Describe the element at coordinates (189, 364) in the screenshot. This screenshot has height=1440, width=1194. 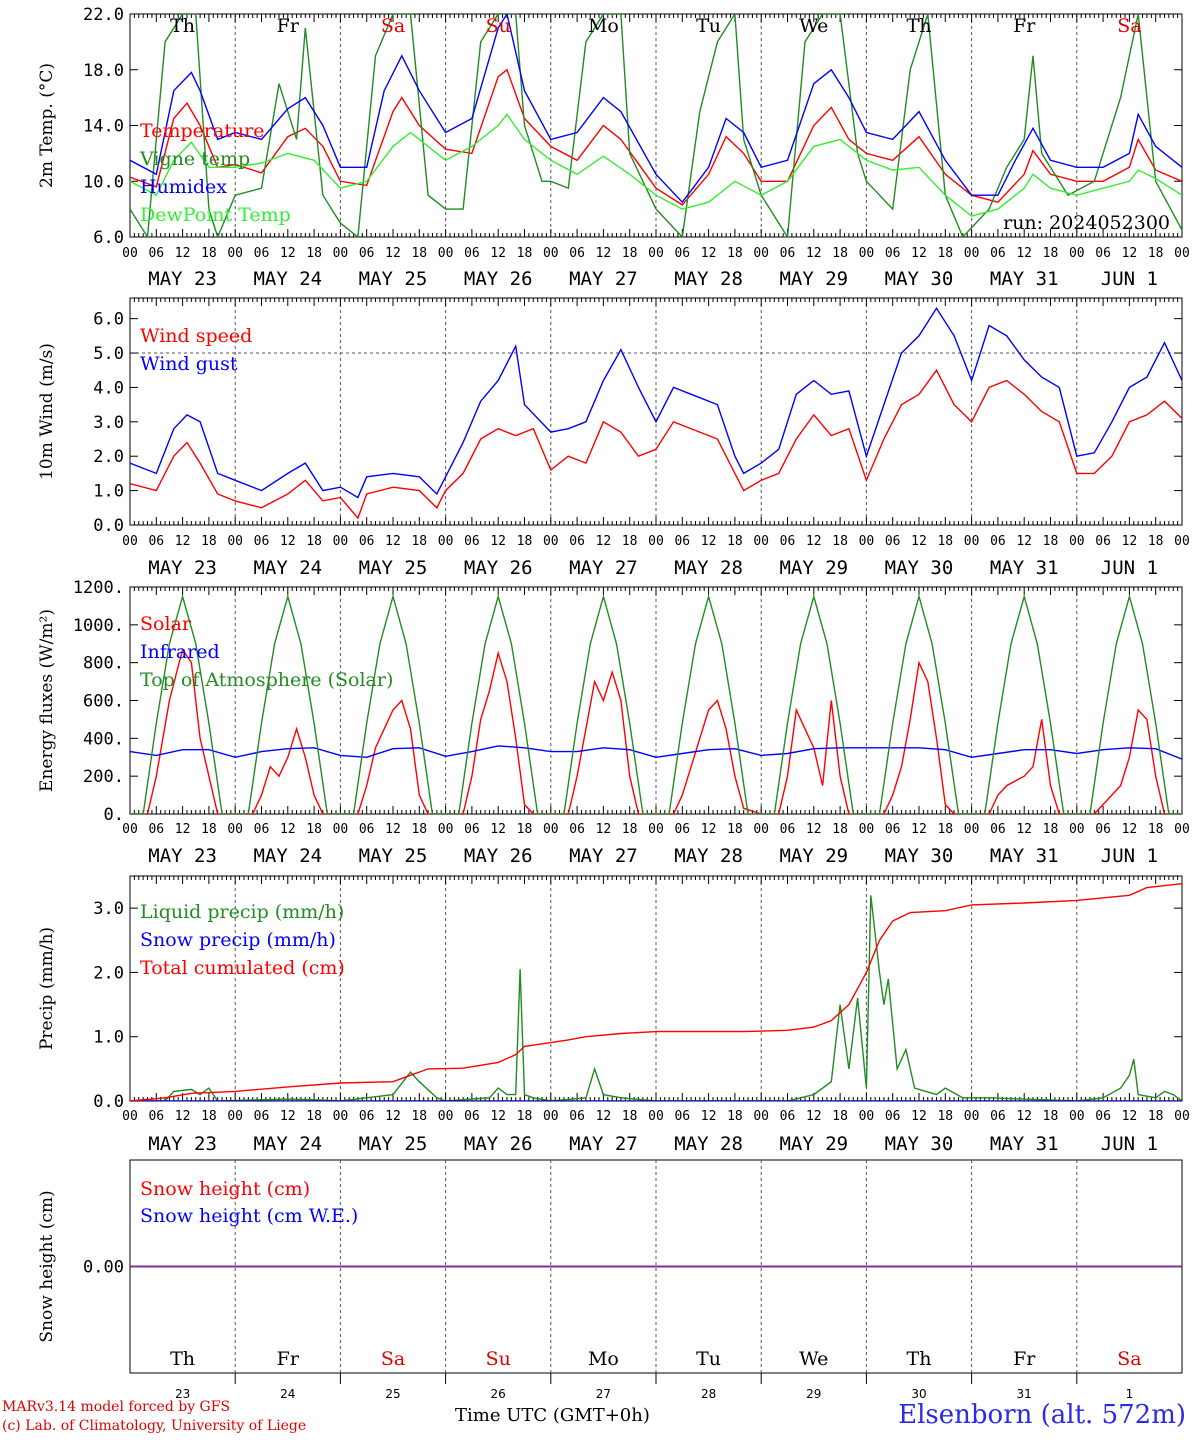
I see `legend-entry: Wind gust` at that location.